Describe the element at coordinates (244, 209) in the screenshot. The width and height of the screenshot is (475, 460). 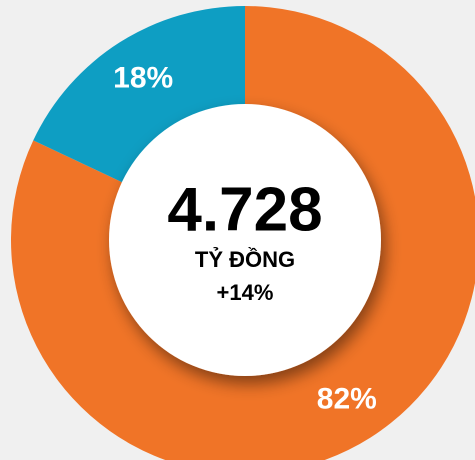
I see `center-title: 4.728` at that location.